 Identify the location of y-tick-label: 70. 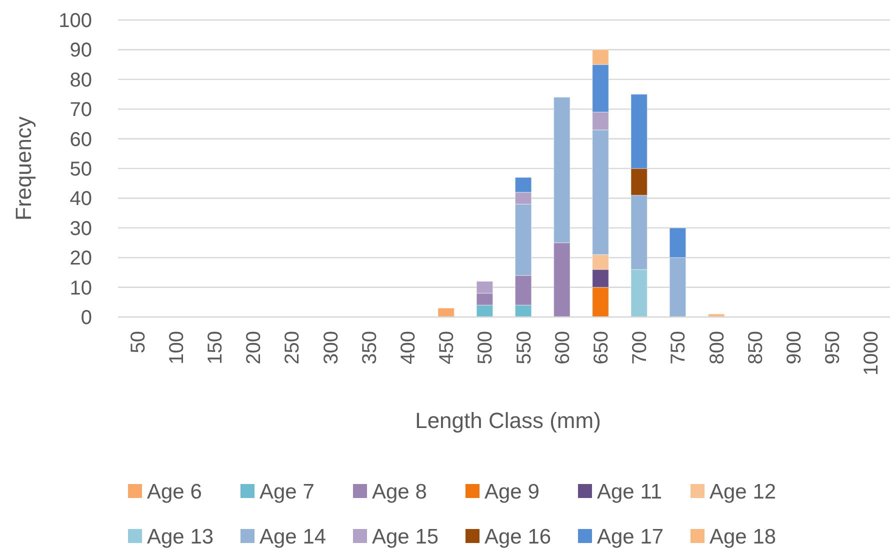
(81, 110).